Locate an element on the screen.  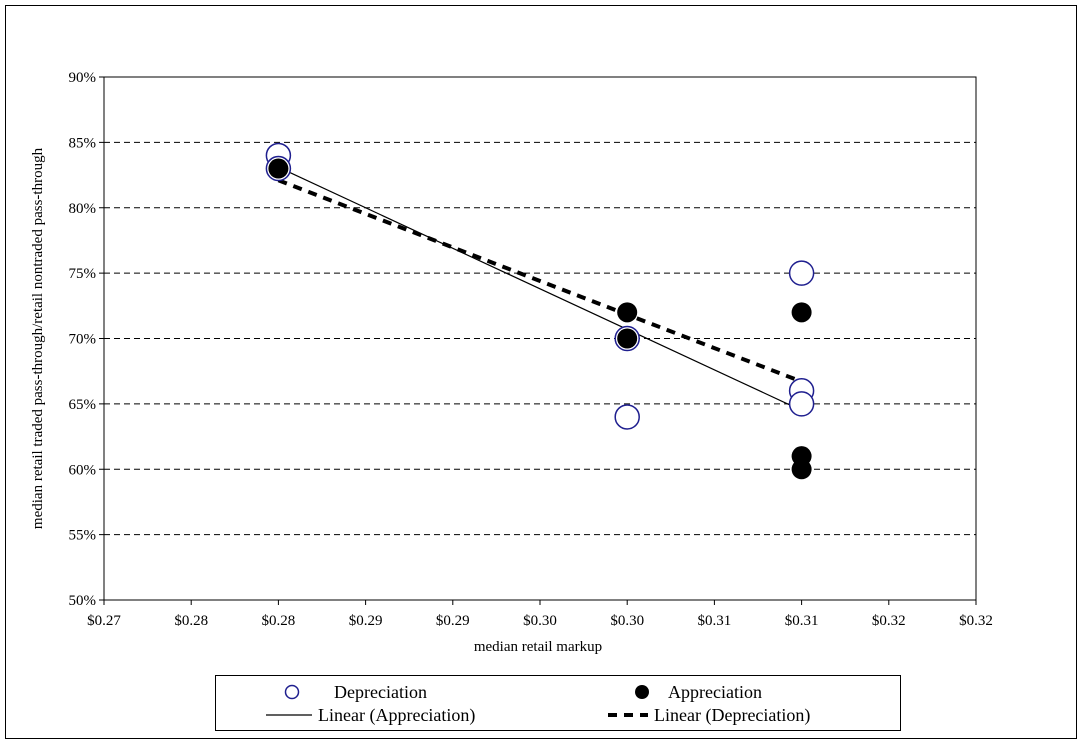
legend-item-linear-depreciation: Linear (Depreciation) is located at coordinates (706, 715).